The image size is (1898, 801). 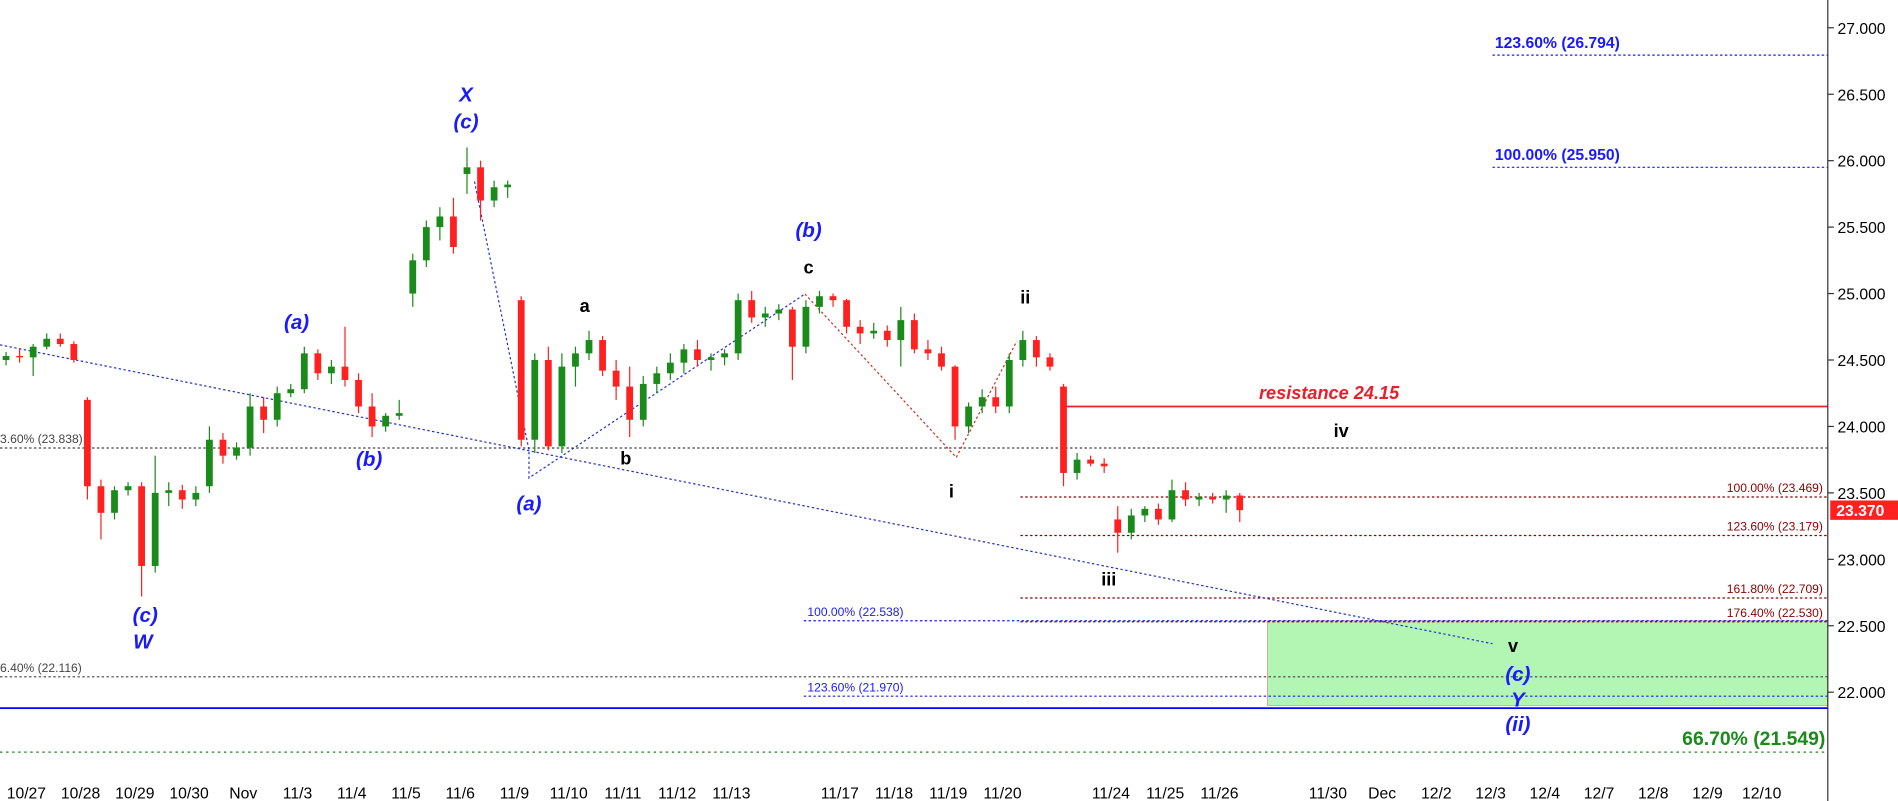 I want to click on x-tick-label: 11/5, so click(x=406, y=793).